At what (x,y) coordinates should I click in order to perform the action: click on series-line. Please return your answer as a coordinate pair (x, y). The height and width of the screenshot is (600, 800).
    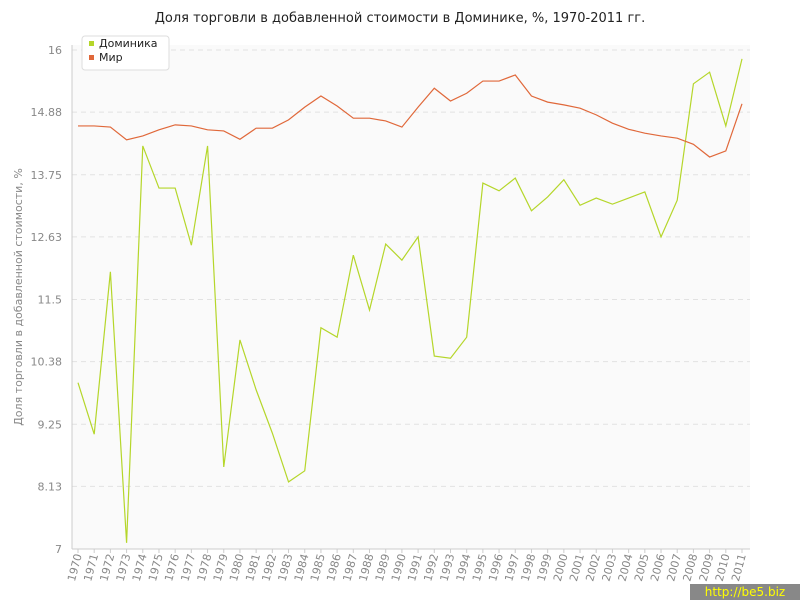
    Looking at the image, I should click on (410, 116).